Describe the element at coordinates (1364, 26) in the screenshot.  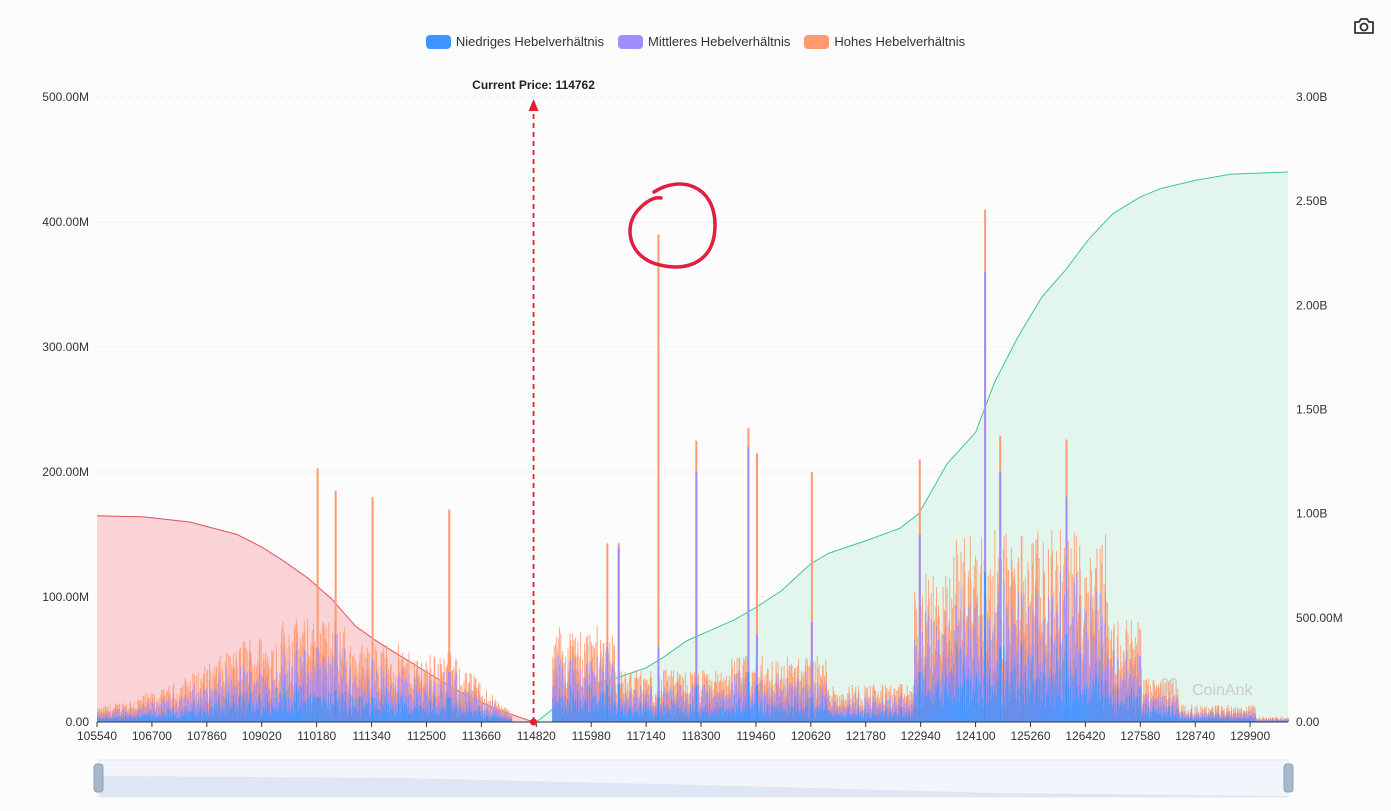
I see `camera-icon` at that location.